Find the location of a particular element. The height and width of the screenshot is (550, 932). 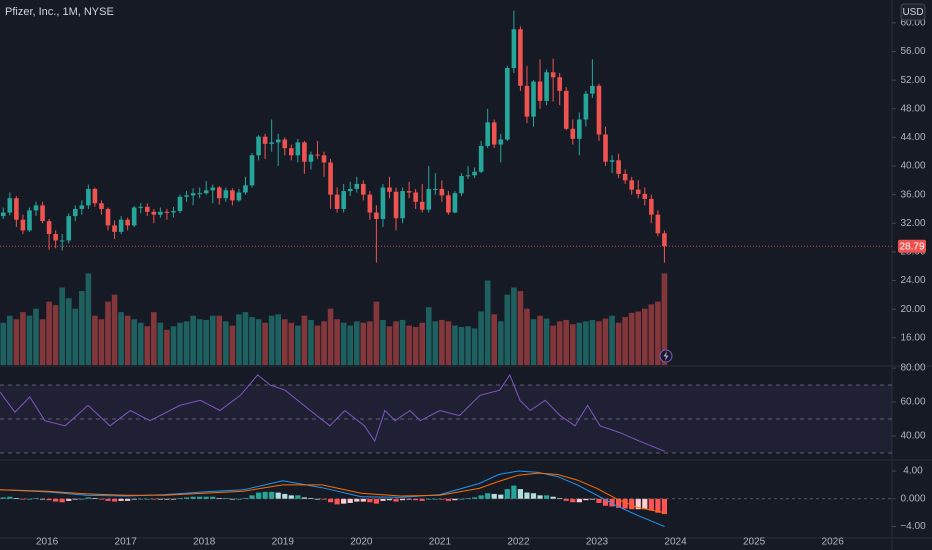

rsi-line is located at coordinates (332, 412).